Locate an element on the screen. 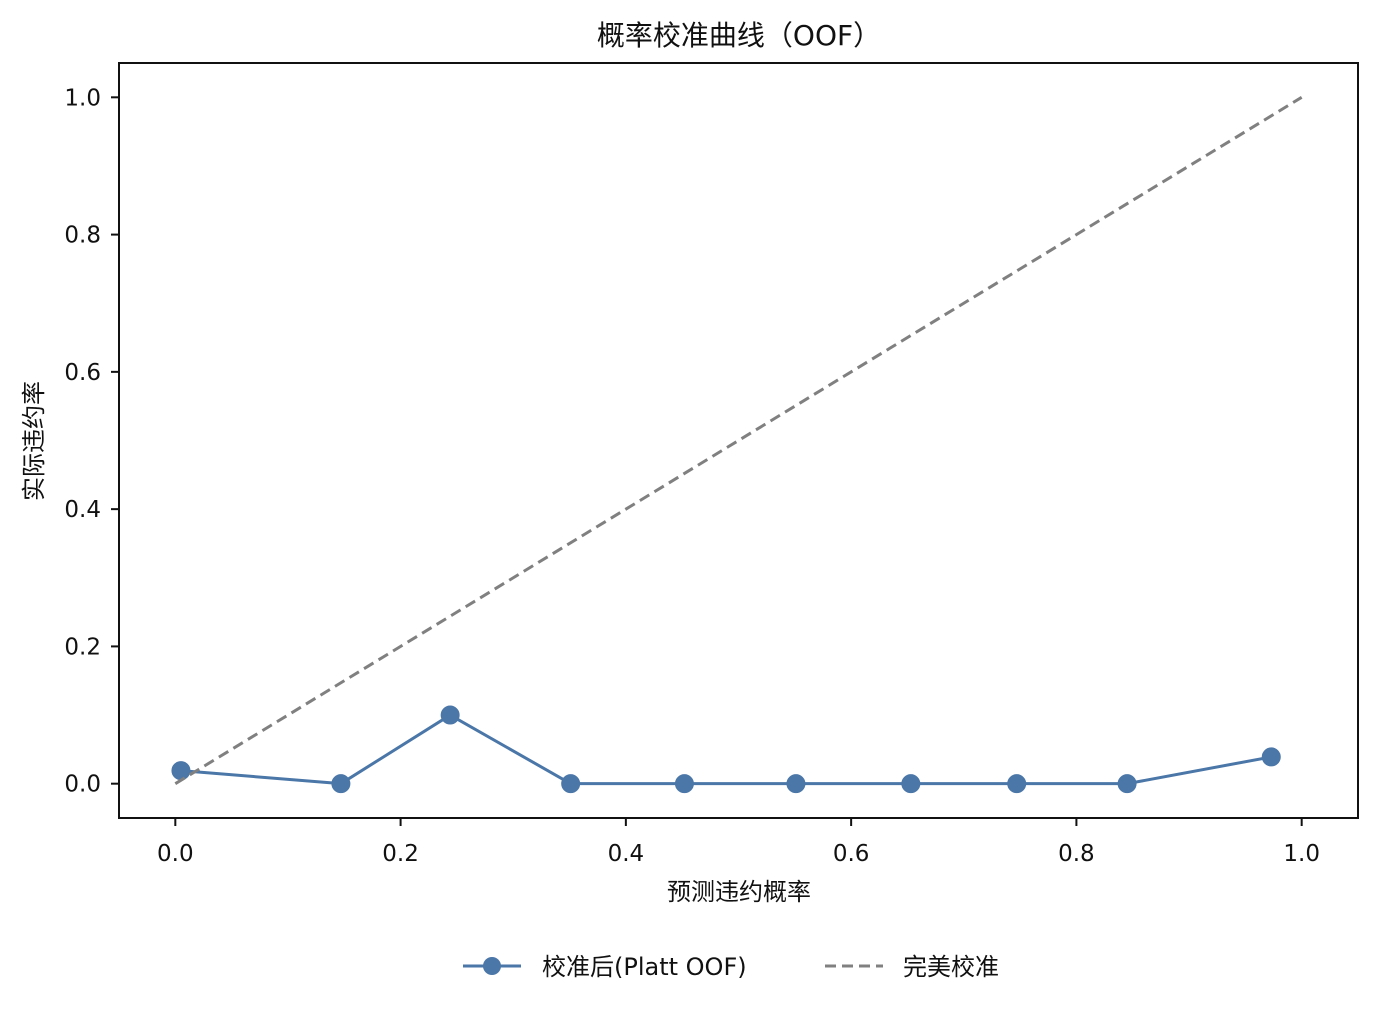 This screenshot has width=1379, height=1014. x-tick-label: 0.0 is located at coordinates (175, 854).